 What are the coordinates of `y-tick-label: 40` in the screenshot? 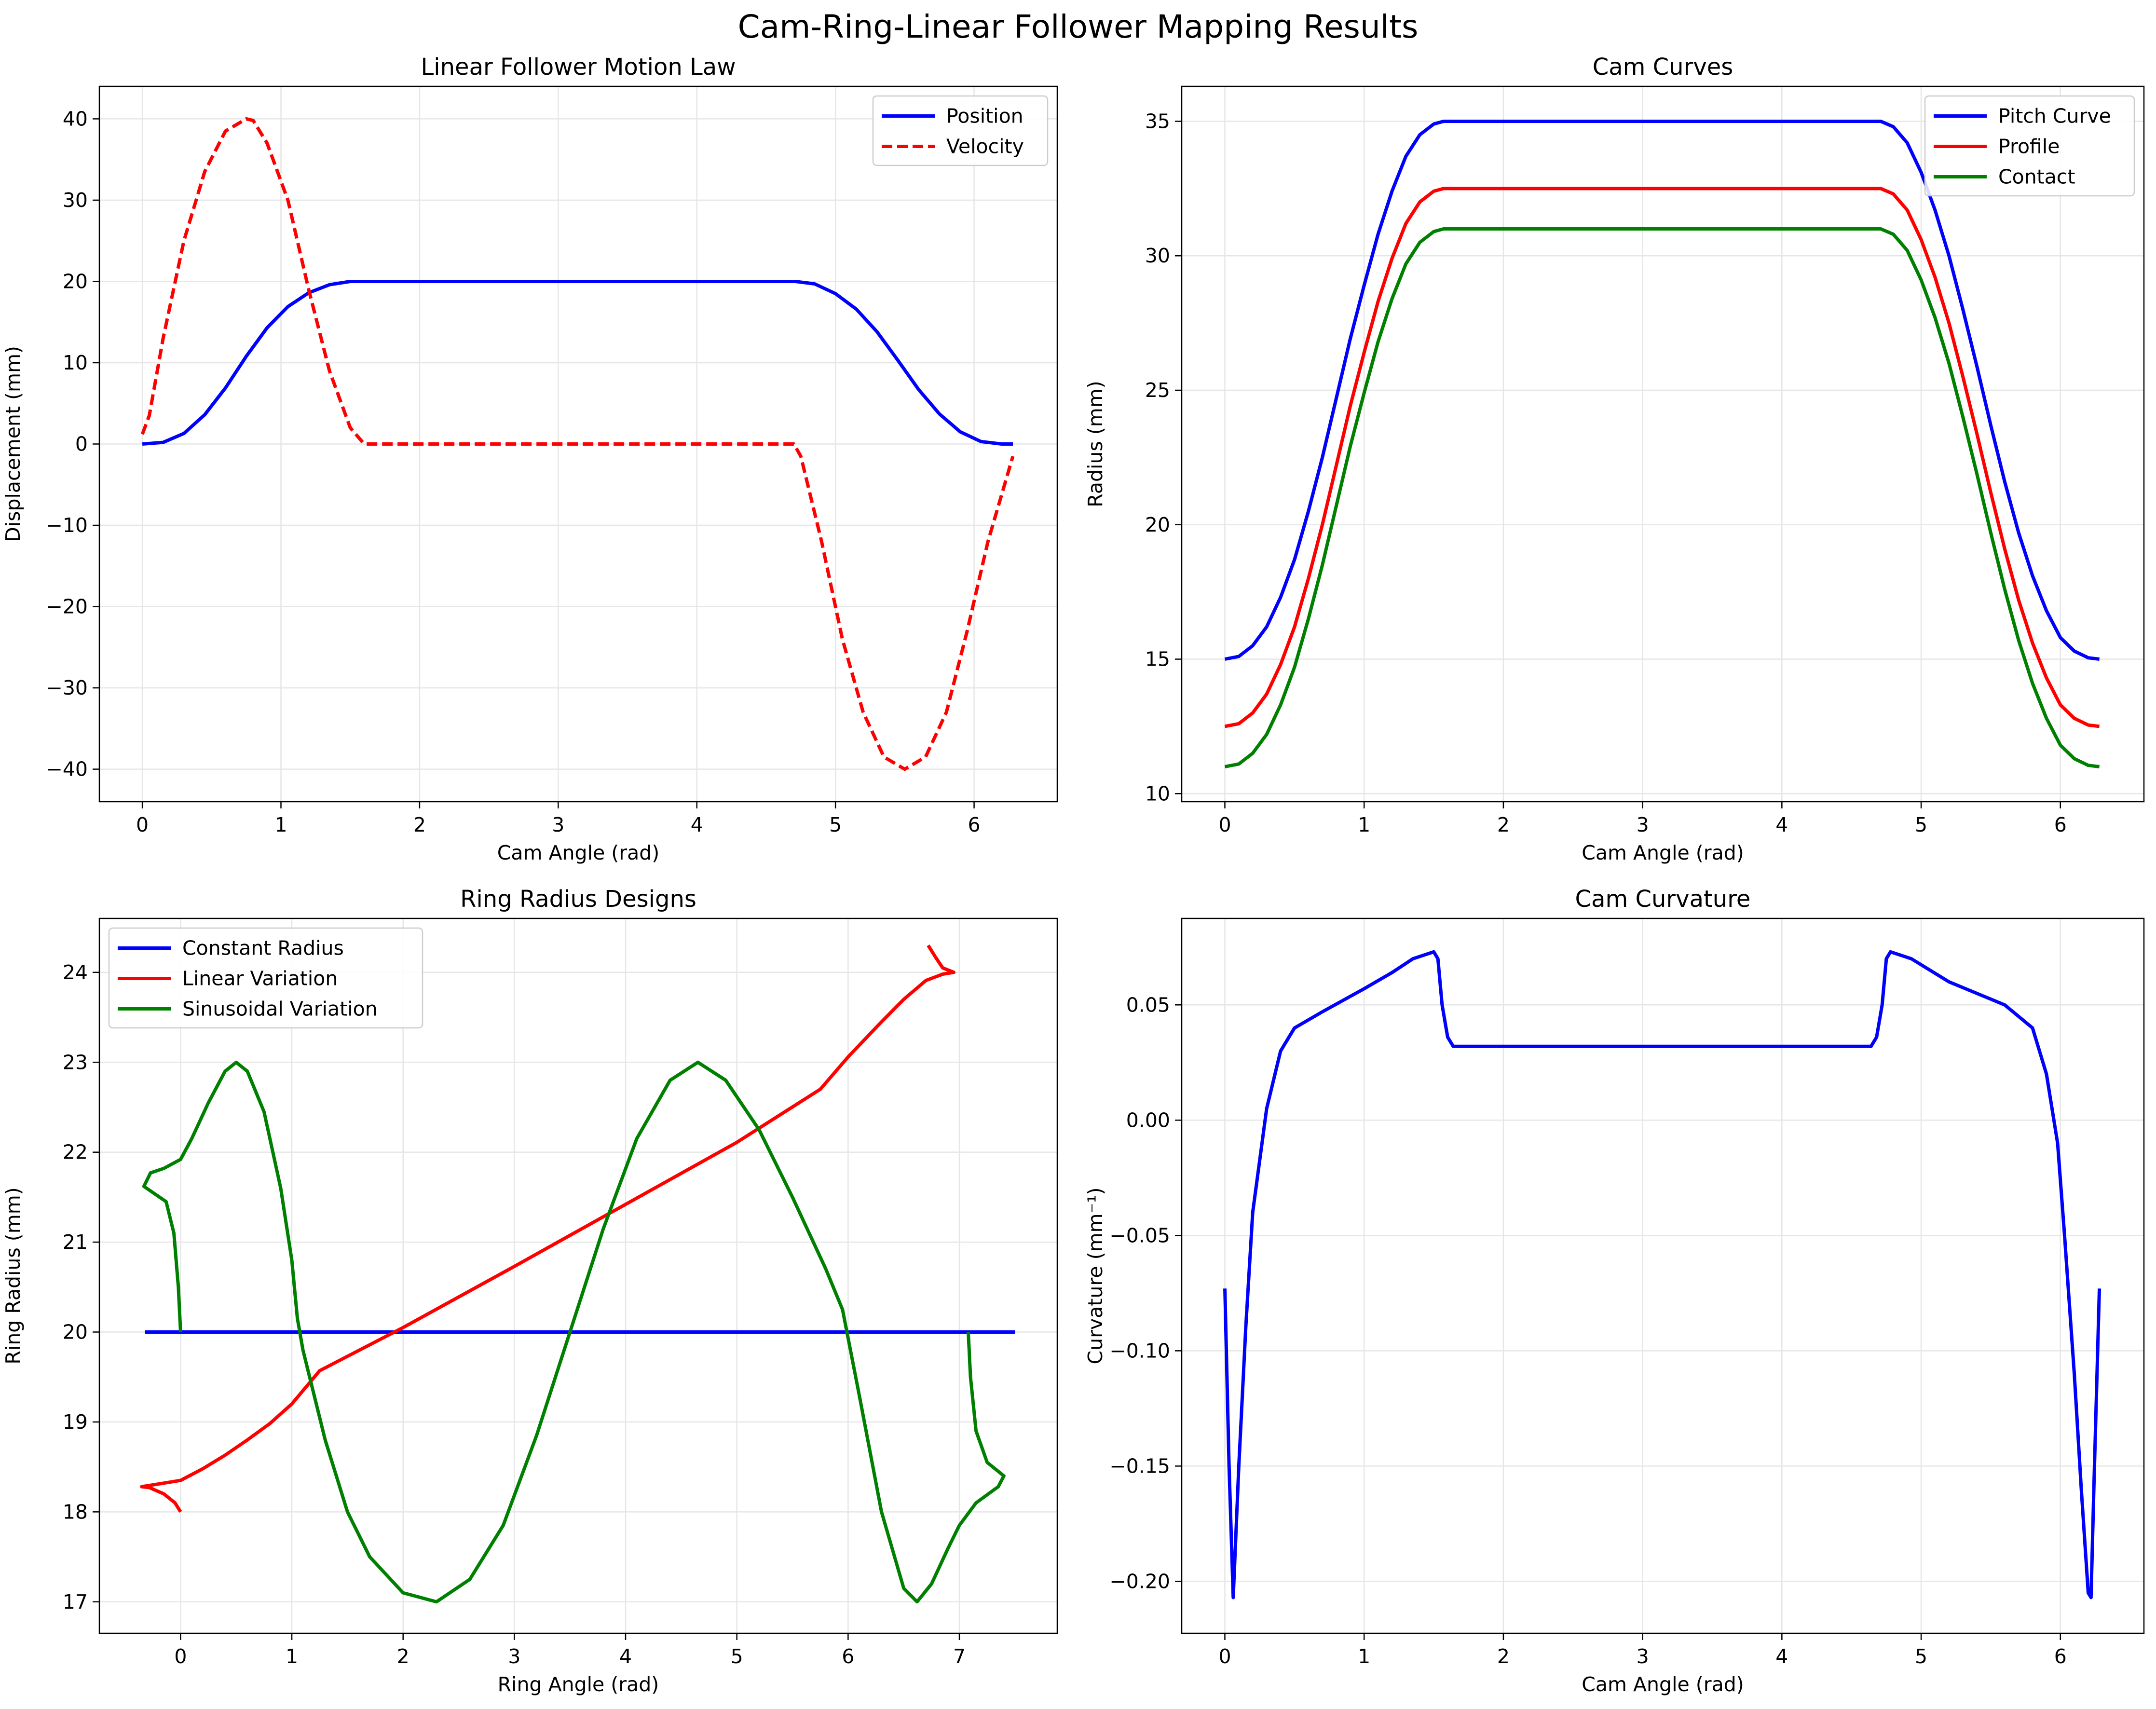 It's located at (75, 118).